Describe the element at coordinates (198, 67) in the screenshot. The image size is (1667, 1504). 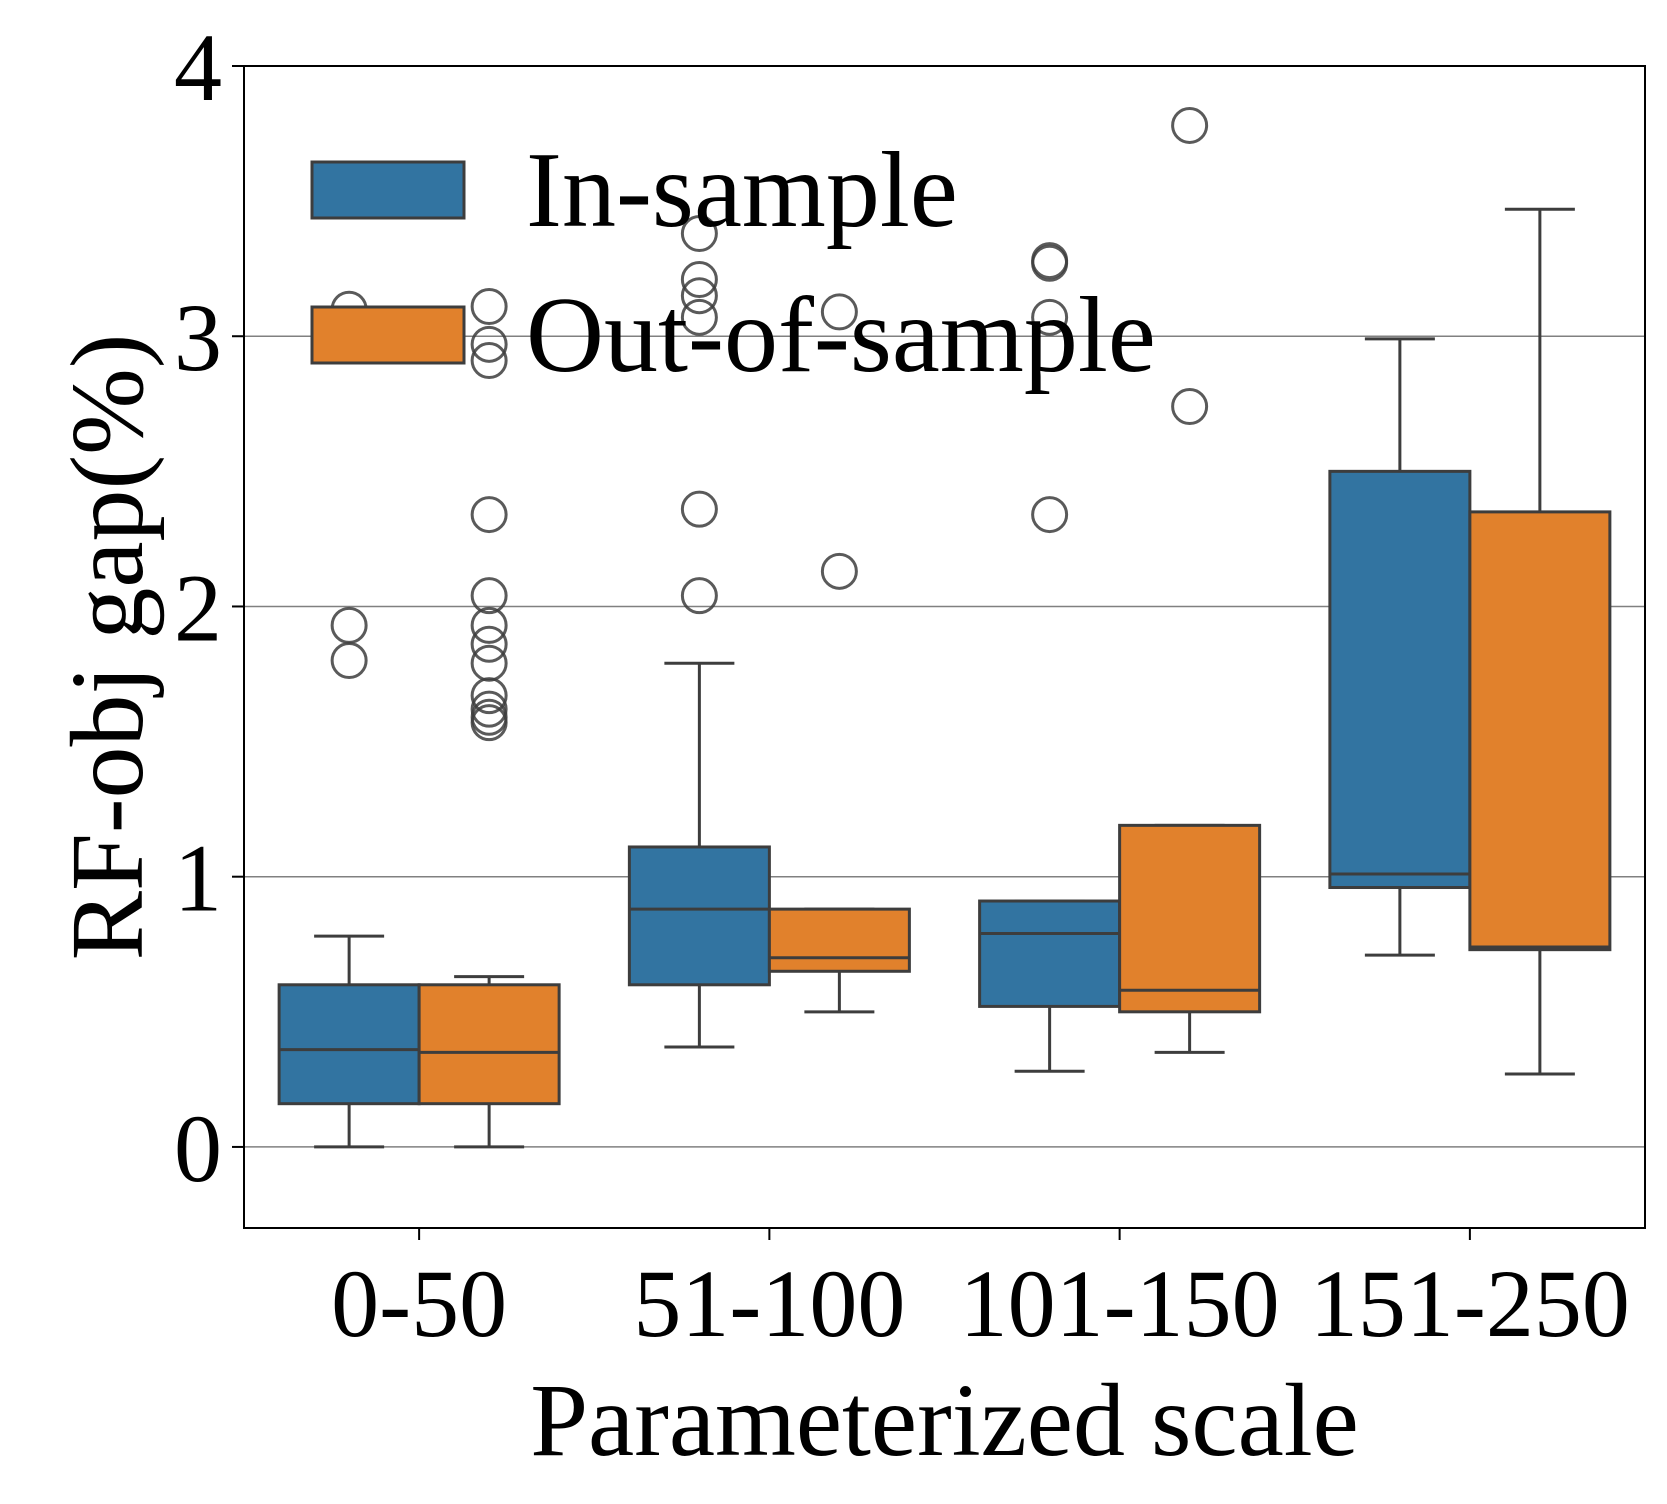
I see `y-tick-label: 4` at that location.